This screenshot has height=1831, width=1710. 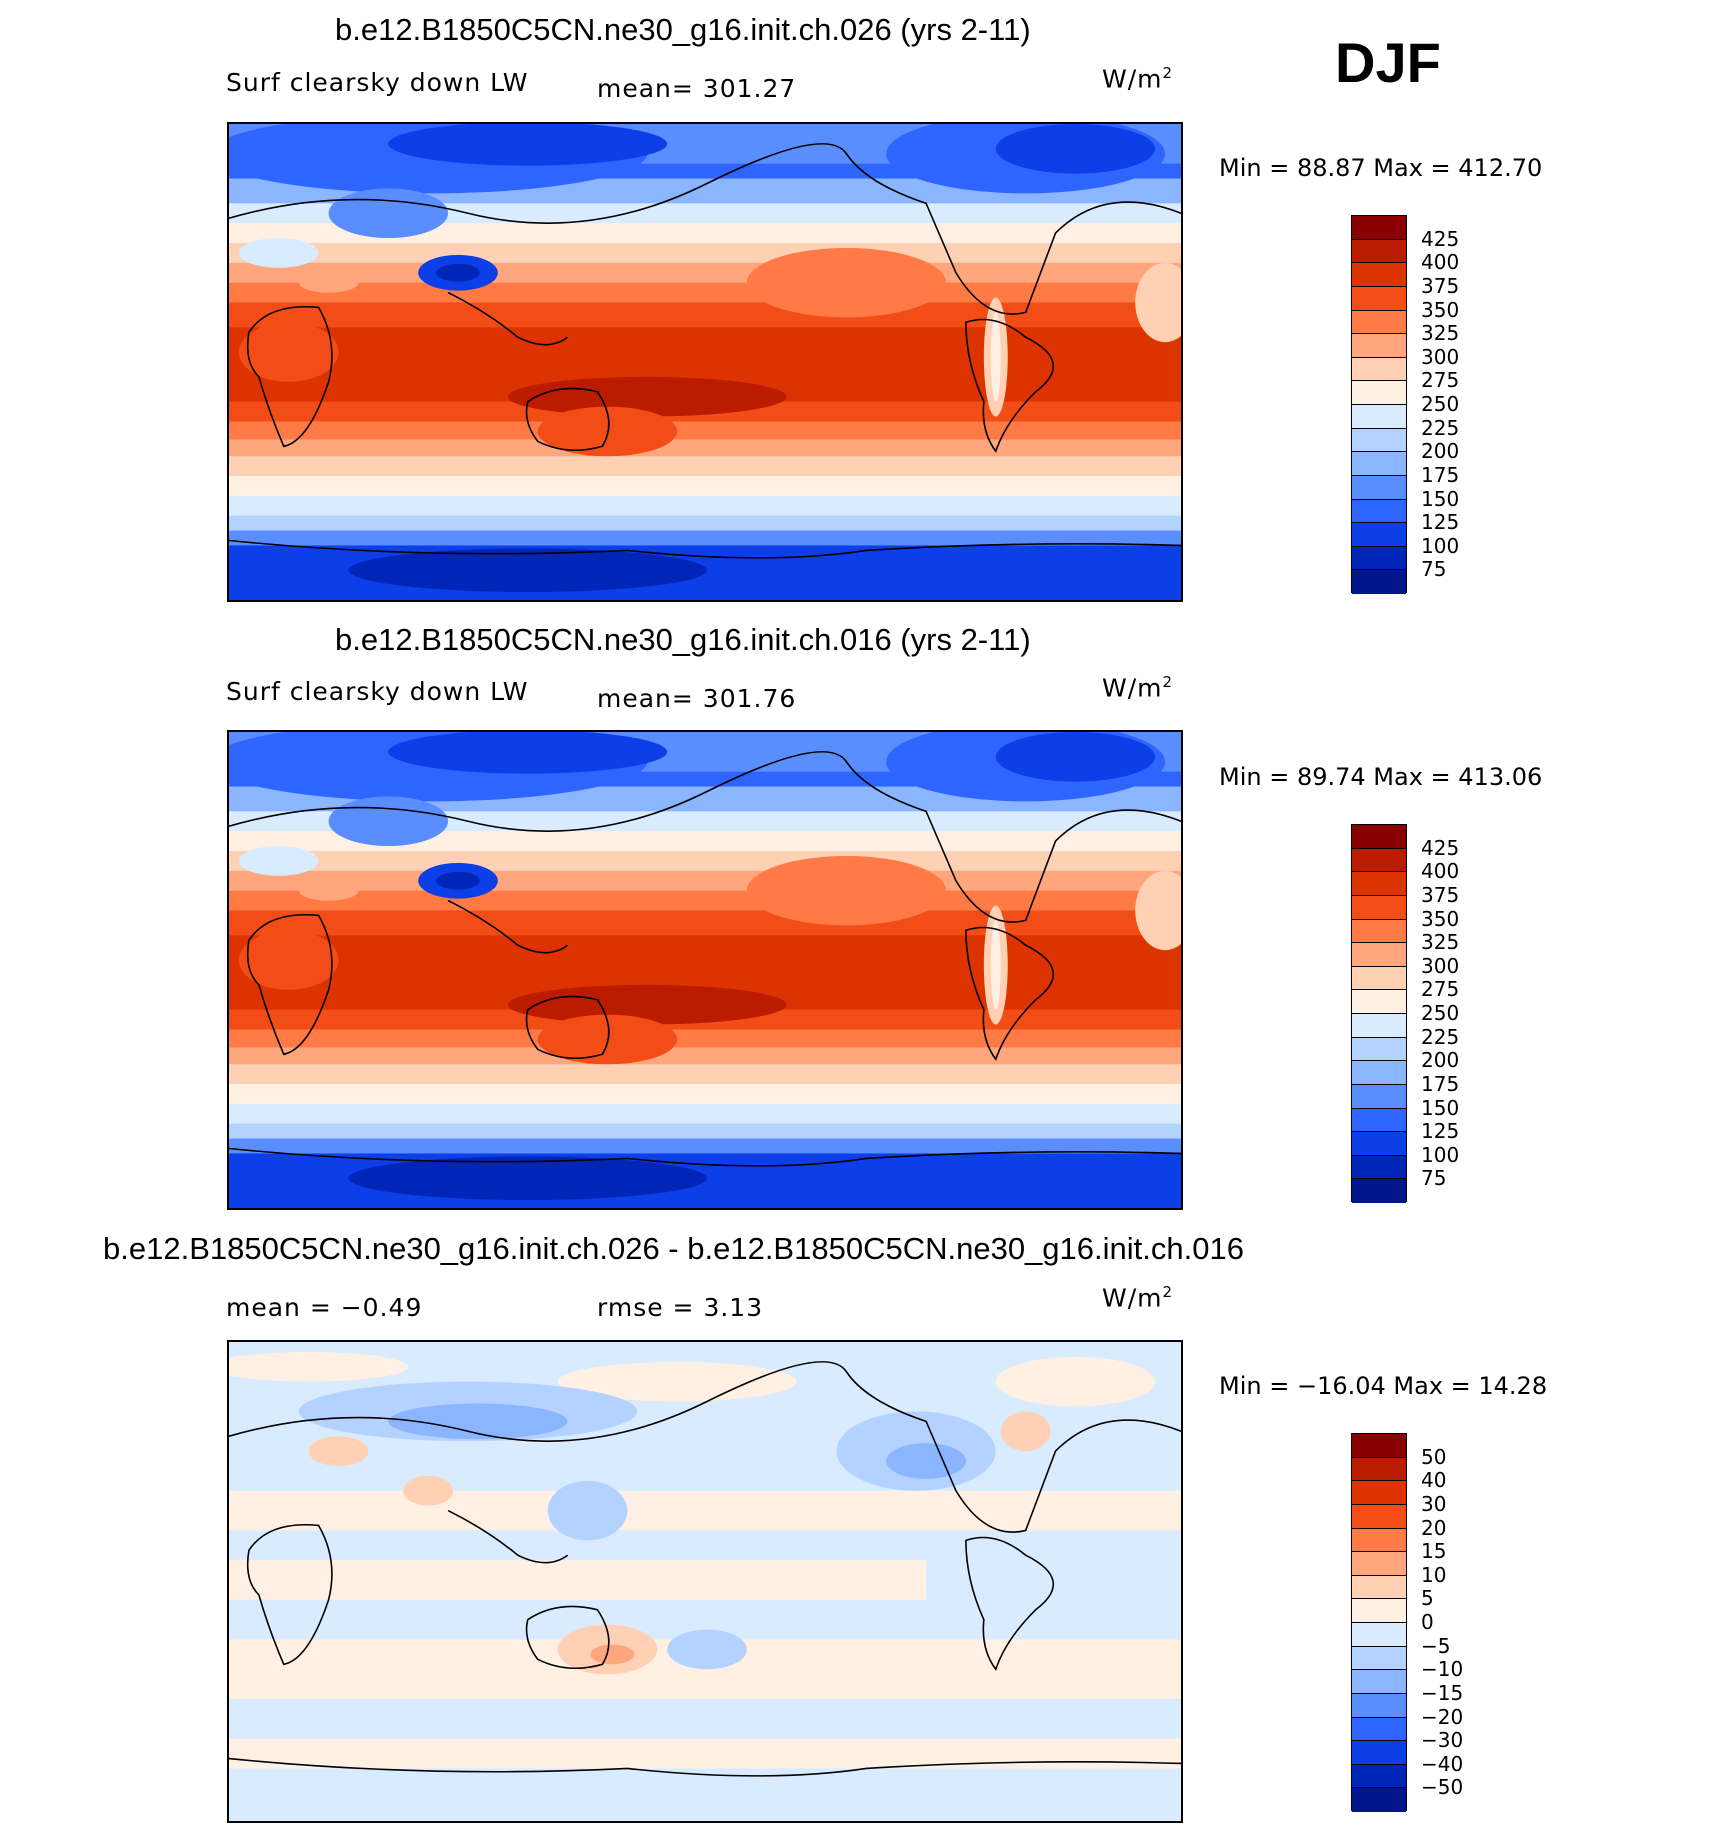 What do you see at coordinates (1442, 1669) in the screenshot?
I see `colorbar-tick-label: −10` at bounding box center [1442, 1669].